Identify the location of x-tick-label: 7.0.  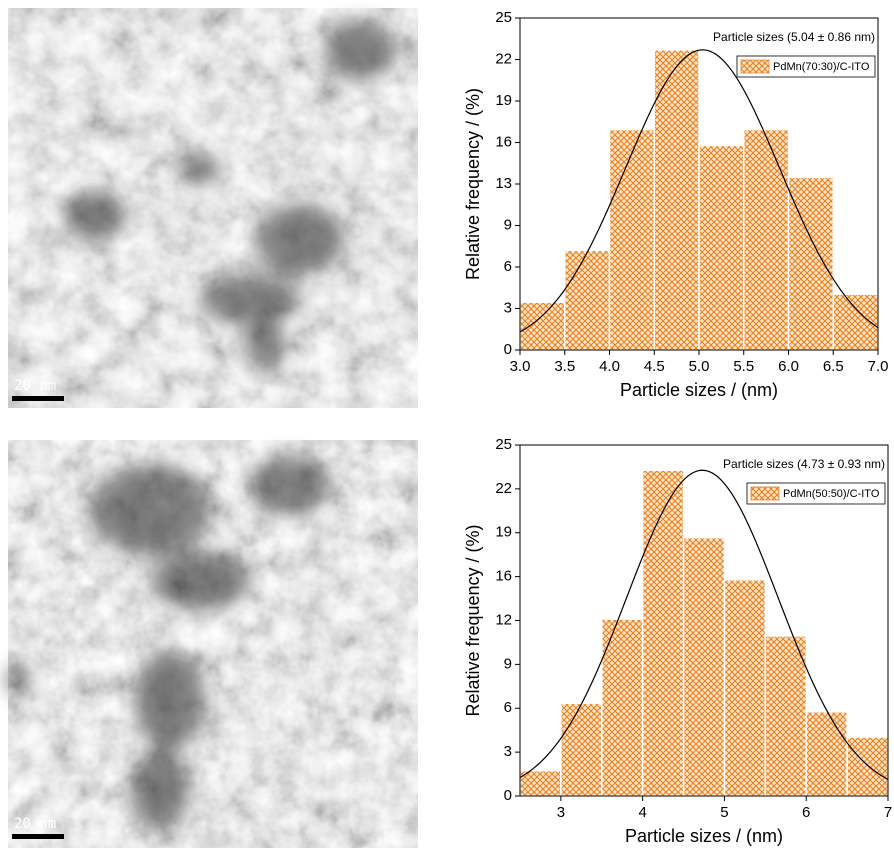
(878, 366).